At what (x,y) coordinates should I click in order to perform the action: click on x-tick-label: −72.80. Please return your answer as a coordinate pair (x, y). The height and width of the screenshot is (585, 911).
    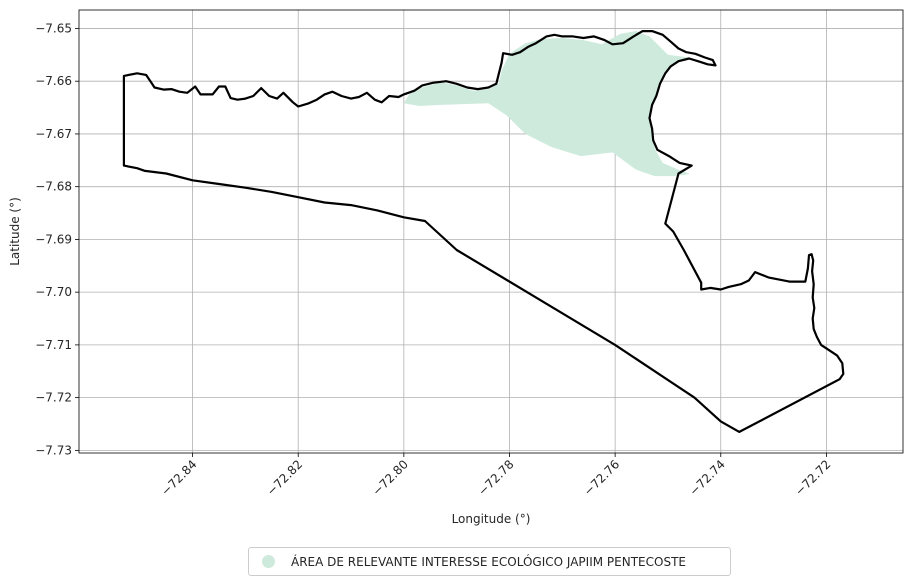
    Looking at the image, I should click on (390, 477).